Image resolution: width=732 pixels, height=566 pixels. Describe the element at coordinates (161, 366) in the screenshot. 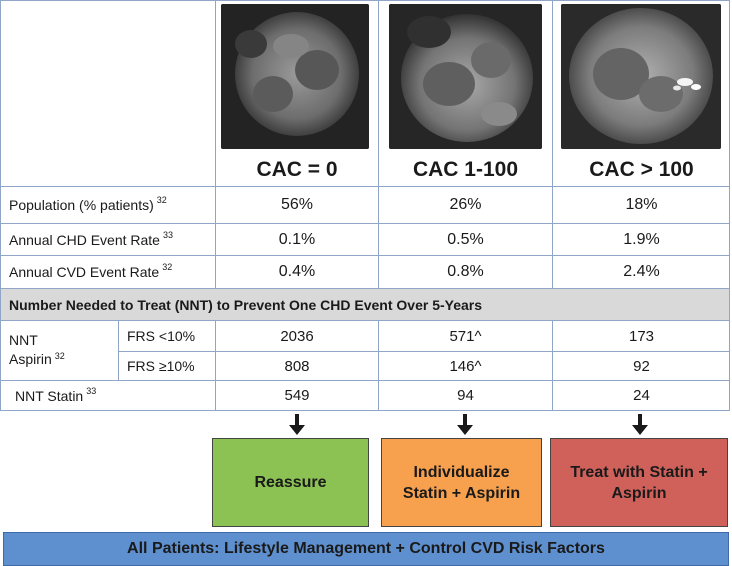

I see `sub-row-label-frs-high: FRS ≥10%` at that location.